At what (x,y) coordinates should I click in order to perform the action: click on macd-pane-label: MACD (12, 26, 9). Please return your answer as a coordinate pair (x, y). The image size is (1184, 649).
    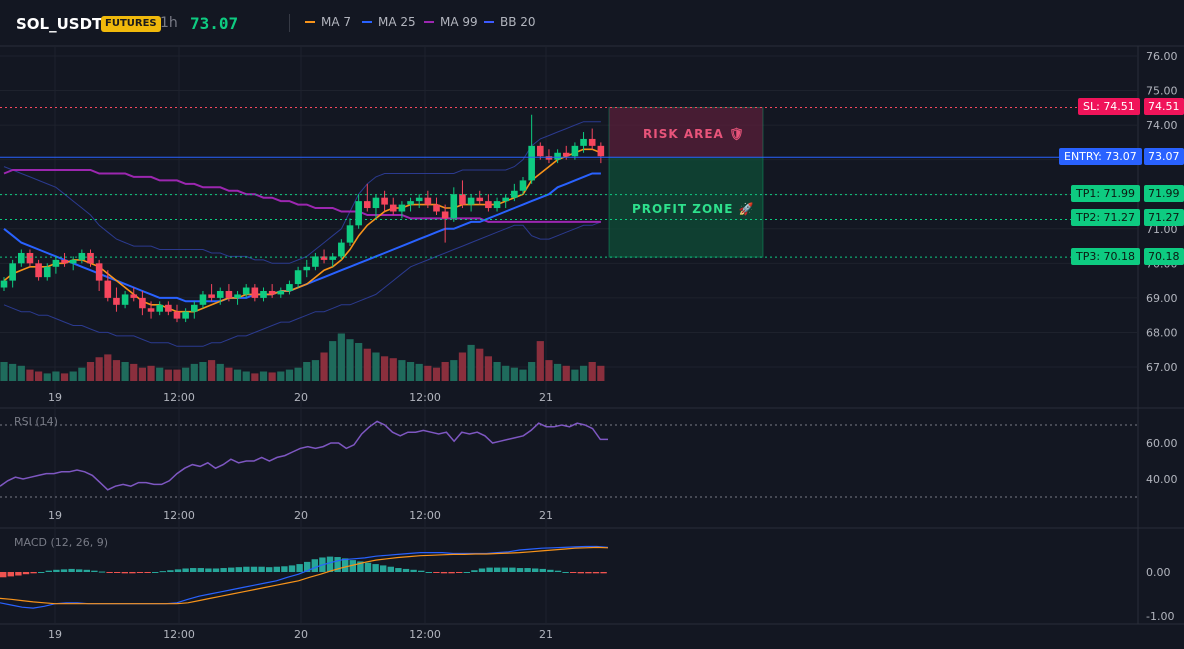
    Looking at the image, I should click on (61, 542).